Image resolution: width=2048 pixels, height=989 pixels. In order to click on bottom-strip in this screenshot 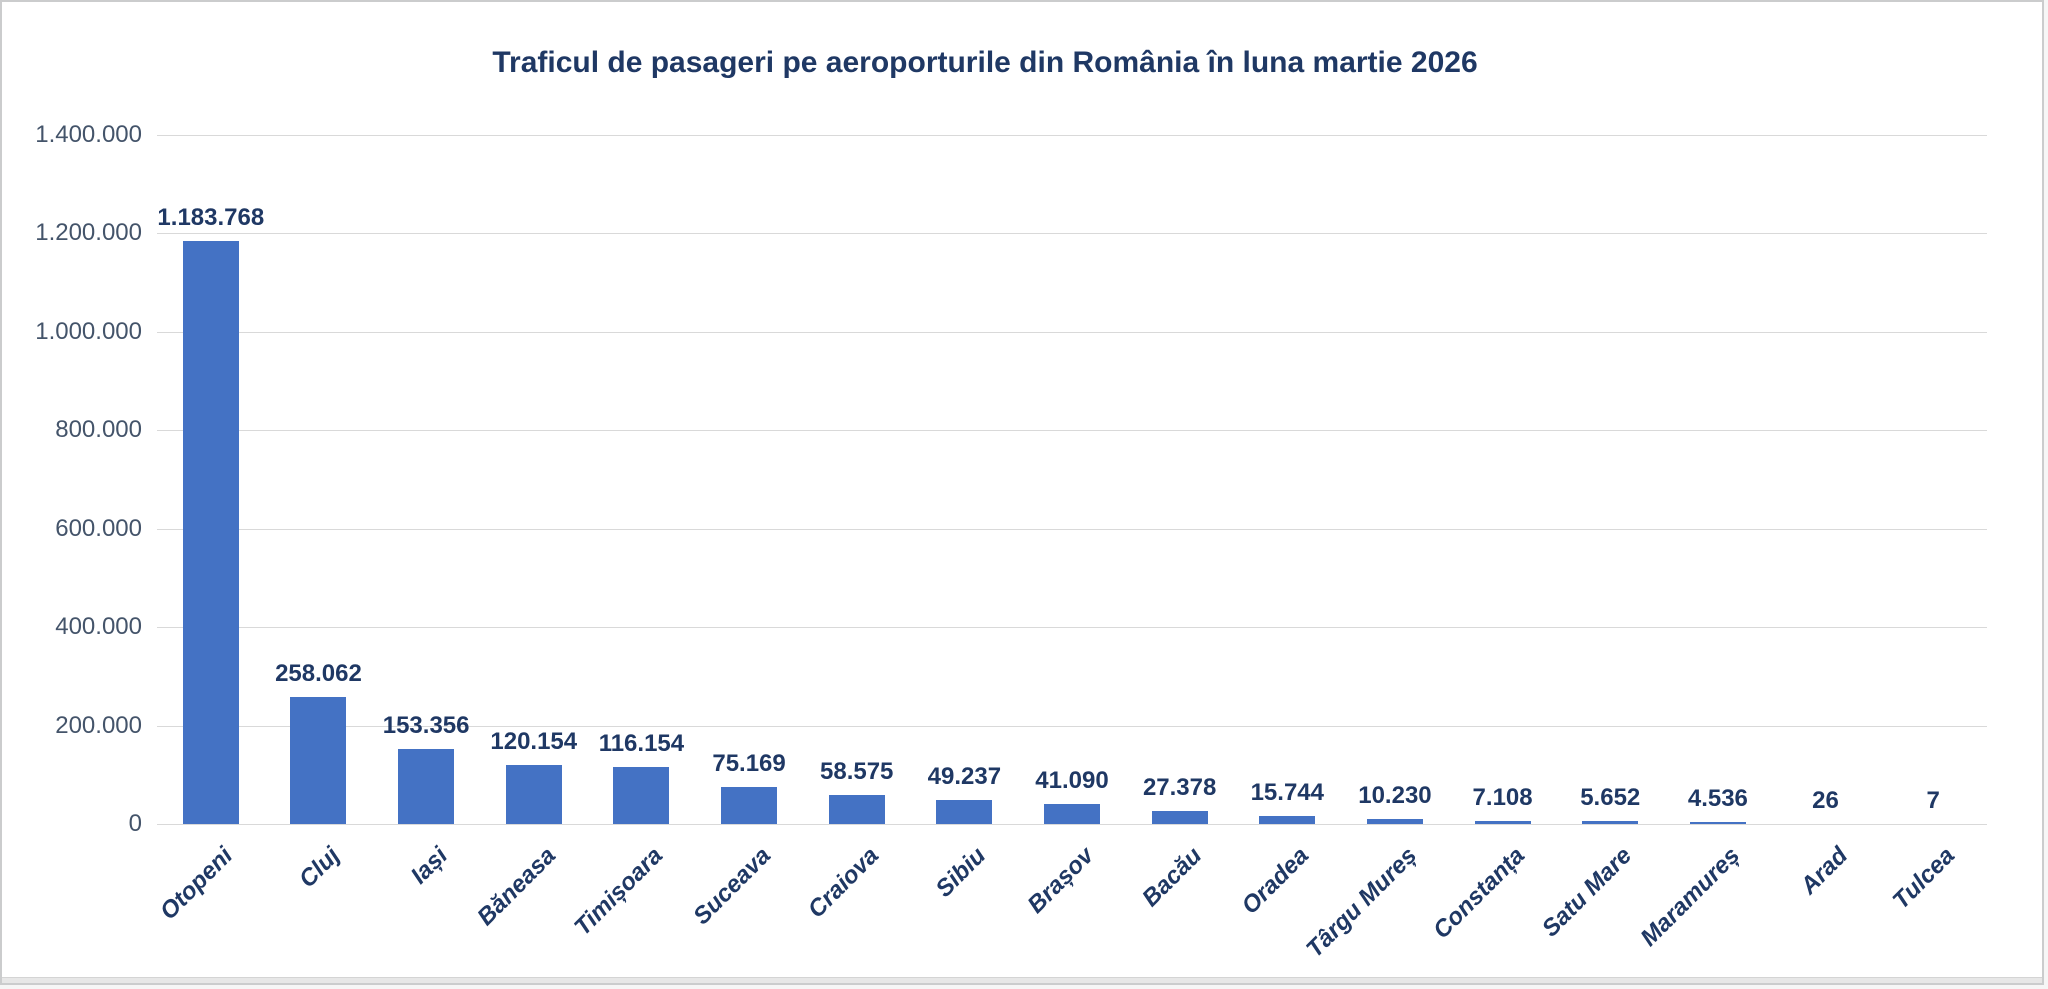, I will do `click(1022, 980)`.